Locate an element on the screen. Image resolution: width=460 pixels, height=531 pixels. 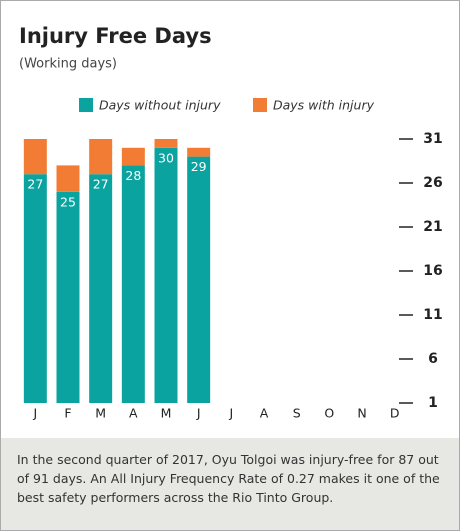
legend-label: Days with injury is located at coordinates (324, 105).